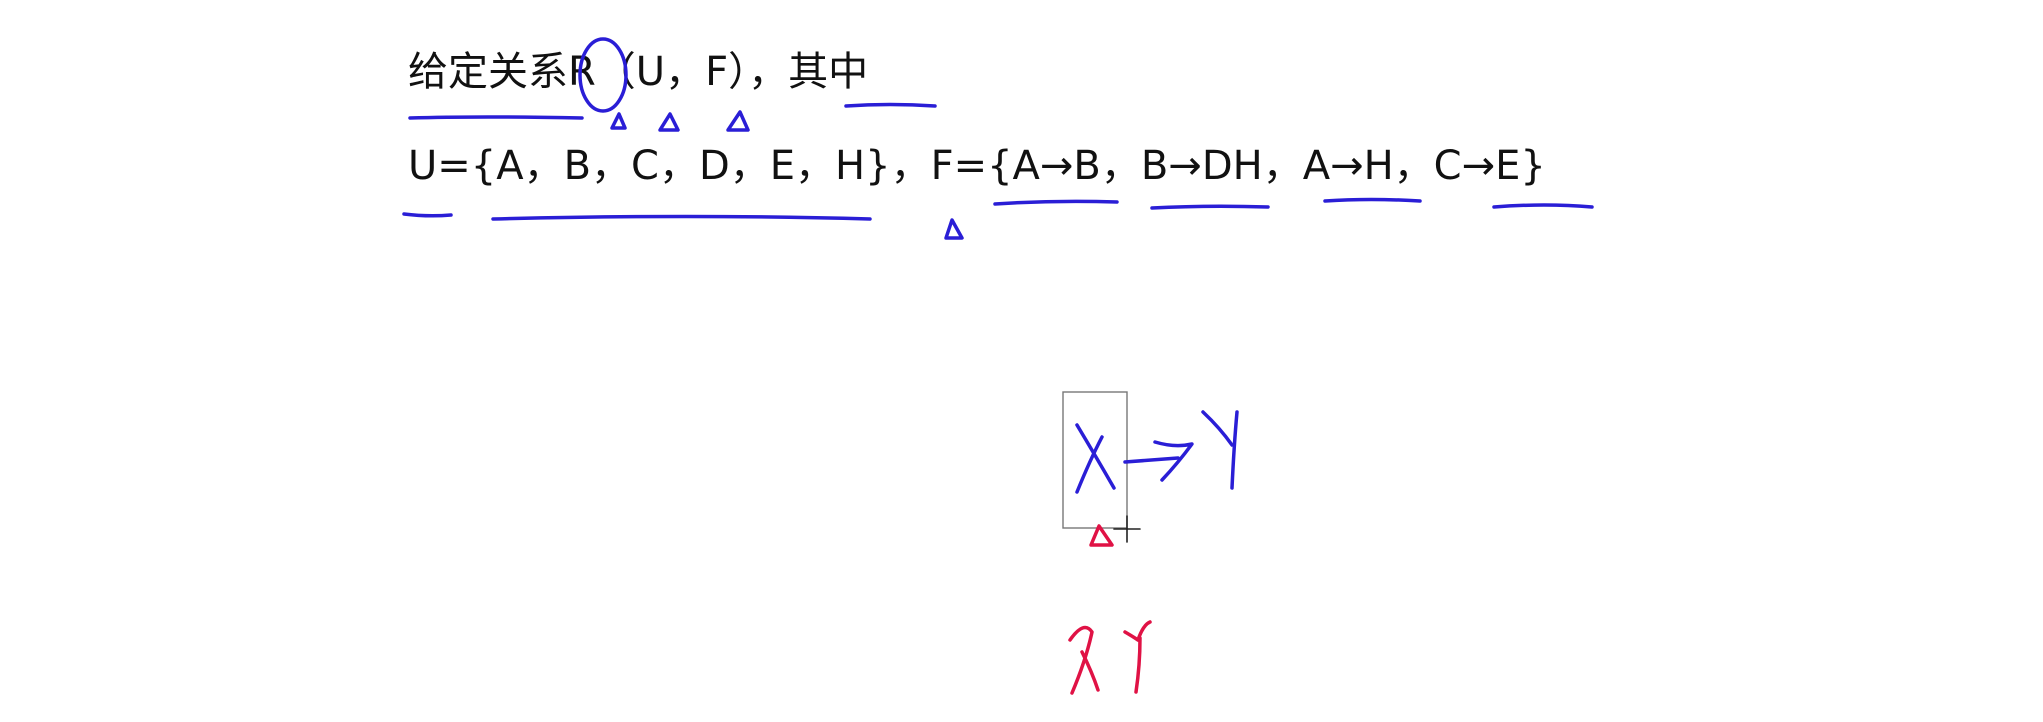  What do you see at coordinates (977, 166) in the screenshot?
I see `attribute-and-dependency-set-text: U={A，B，C，D，E，H}，F={A→B，B→DH，A→H，C→E}` at bounding box center [977, 166].